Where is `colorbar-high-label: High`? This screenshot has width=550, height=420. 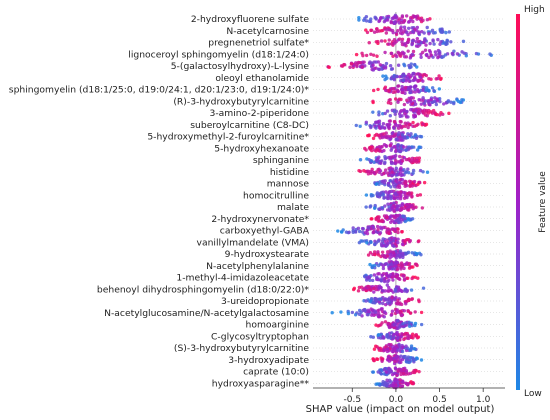 colorbar-high-label: High is located at coordinates (534, 10).